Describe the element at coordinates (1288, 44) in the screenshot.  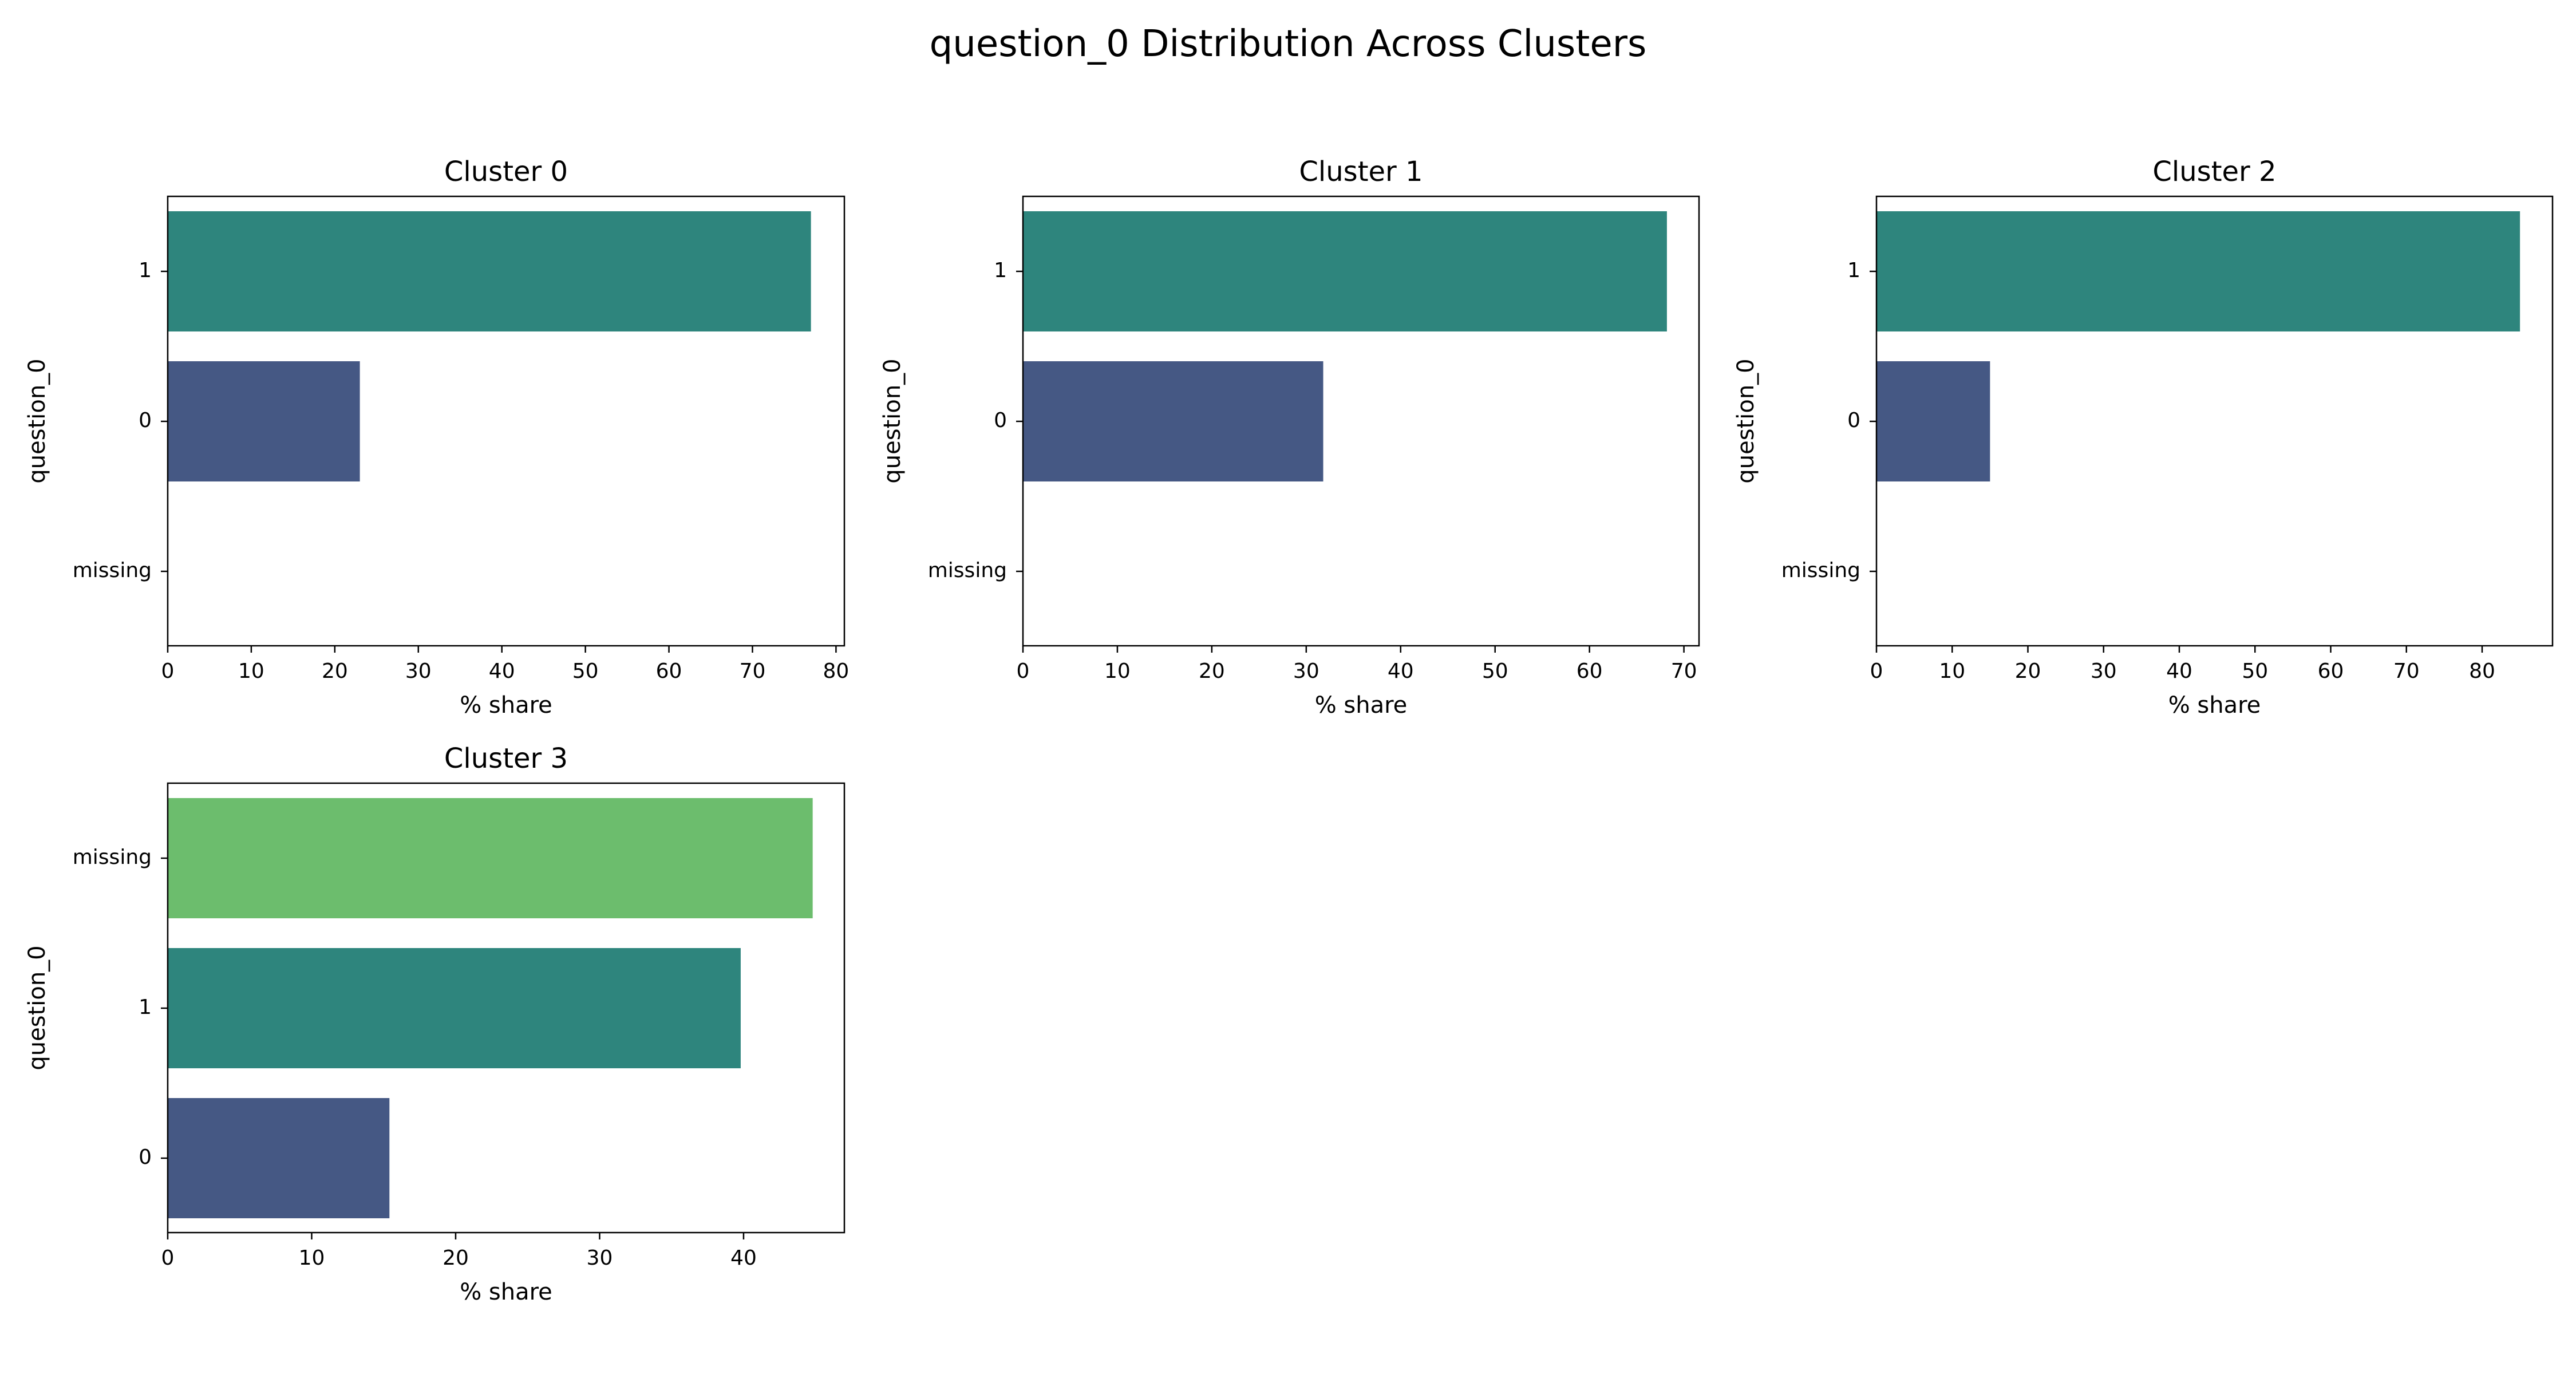
I see `figure-title: question_0 Distribution Across Clusters` at that location.